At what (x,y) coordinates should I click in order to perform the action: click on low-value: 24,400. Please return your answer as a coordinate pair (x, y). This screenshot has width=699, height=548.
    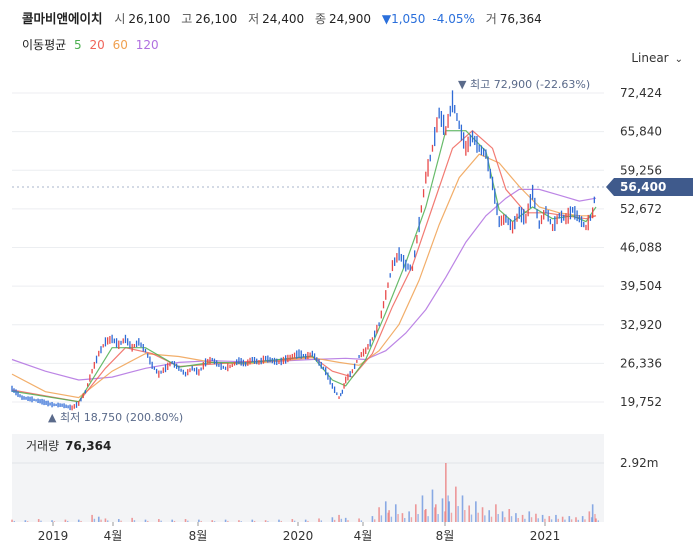
    Looking at the image, I should click on (283, 19).